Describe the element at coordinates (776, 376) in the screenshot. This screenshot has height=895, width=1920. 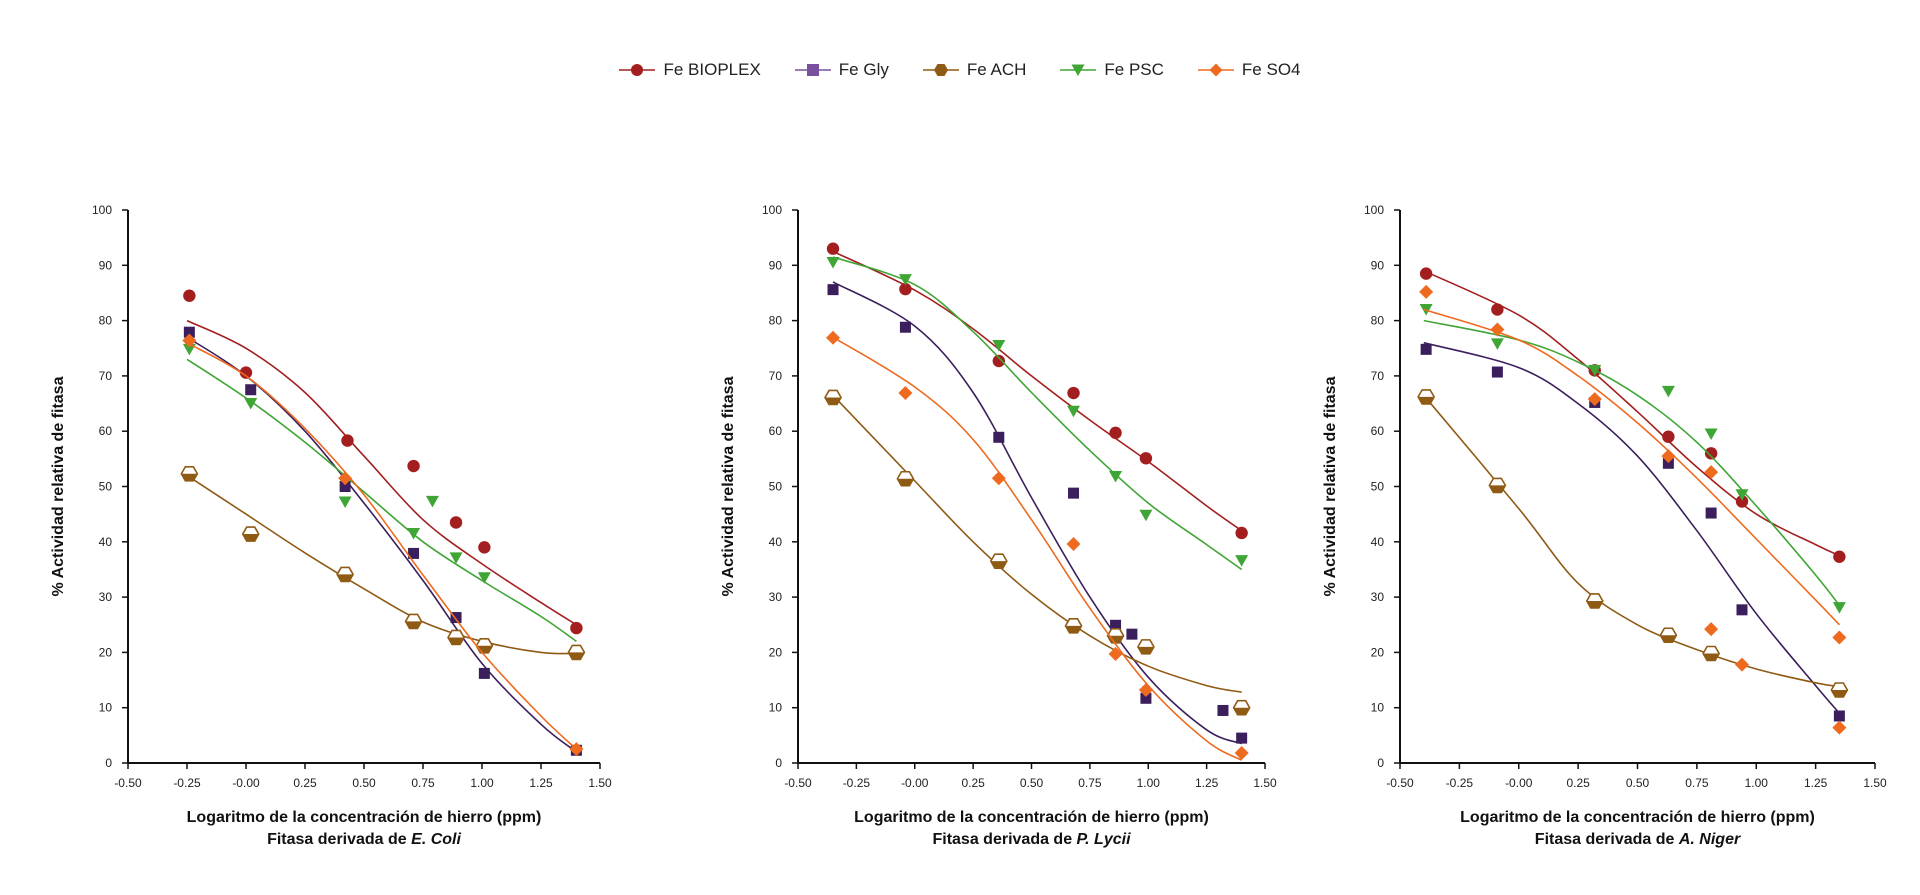
I see `y-tick-label: 70` at that location.